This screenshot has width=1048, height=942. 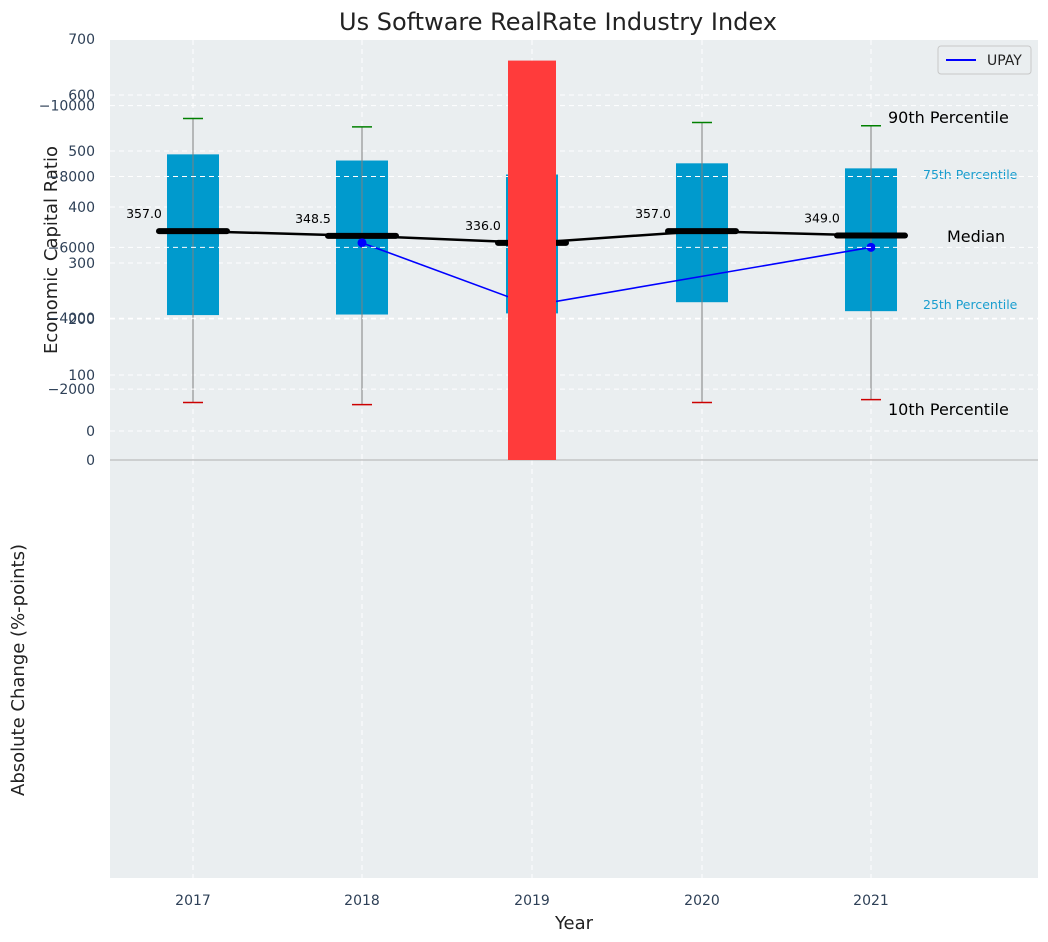 I want to click on x-axis-label: Year, so click(x=574, y=923).